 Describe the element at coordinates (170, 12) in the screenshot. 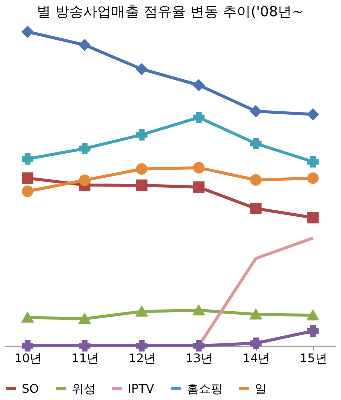

I see `chart-title: 별 방송사업매출 점유율 변동 추이('08년~` at that location.